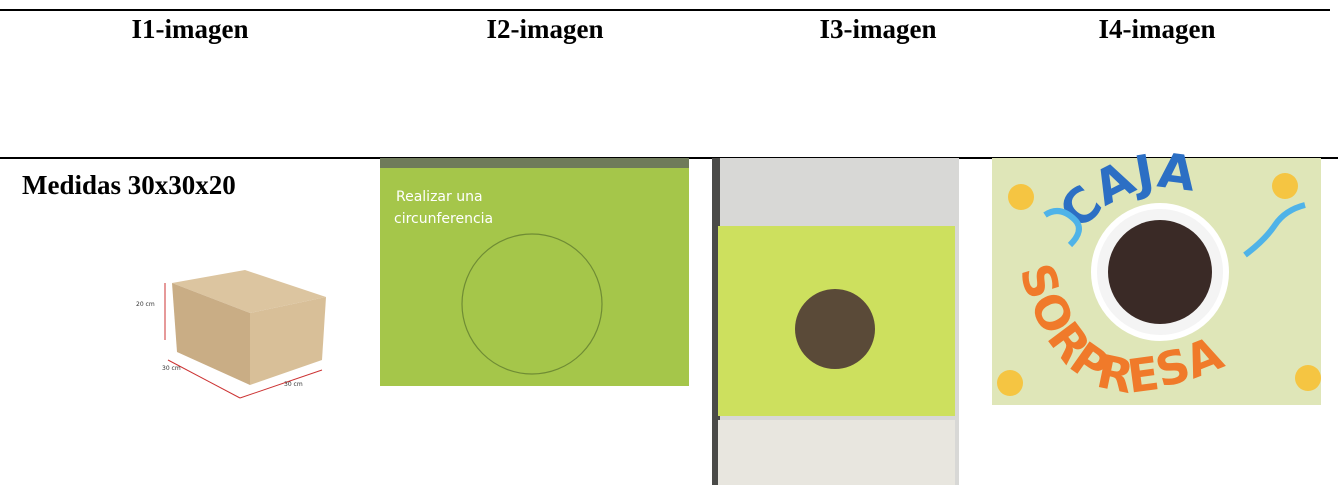 The height and width of the screenshot is (485, 1338). Describe the element at coordinates (439, 197) in the screenshot. I see `caption: Realizar una` at that location.